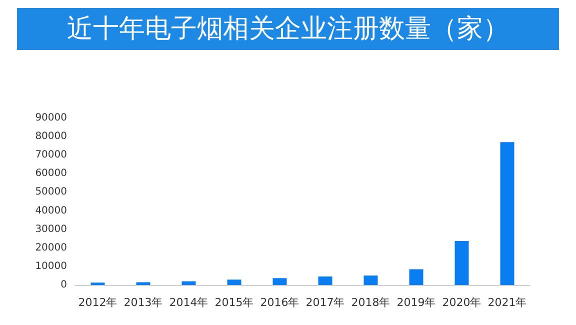 Image resolution: width=576 pixels, height=325 pixels. Describe the element at coordinates (51, 136) in the screenshot. I see `y-tick-label: 80000` at that location.